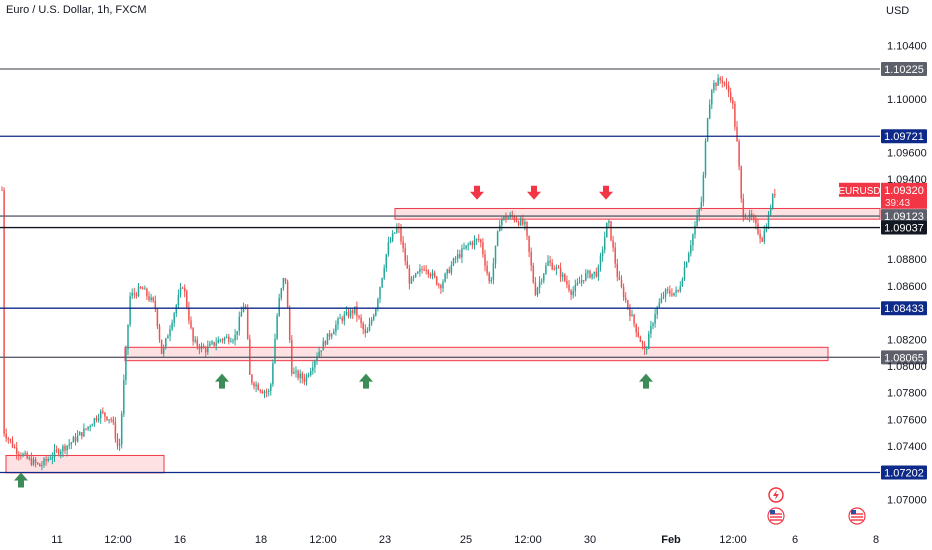 The image size is (932, 550). Describe the element at coordinates (477, 192) in the screenshot. I see `down-arrow-icon` at that location.